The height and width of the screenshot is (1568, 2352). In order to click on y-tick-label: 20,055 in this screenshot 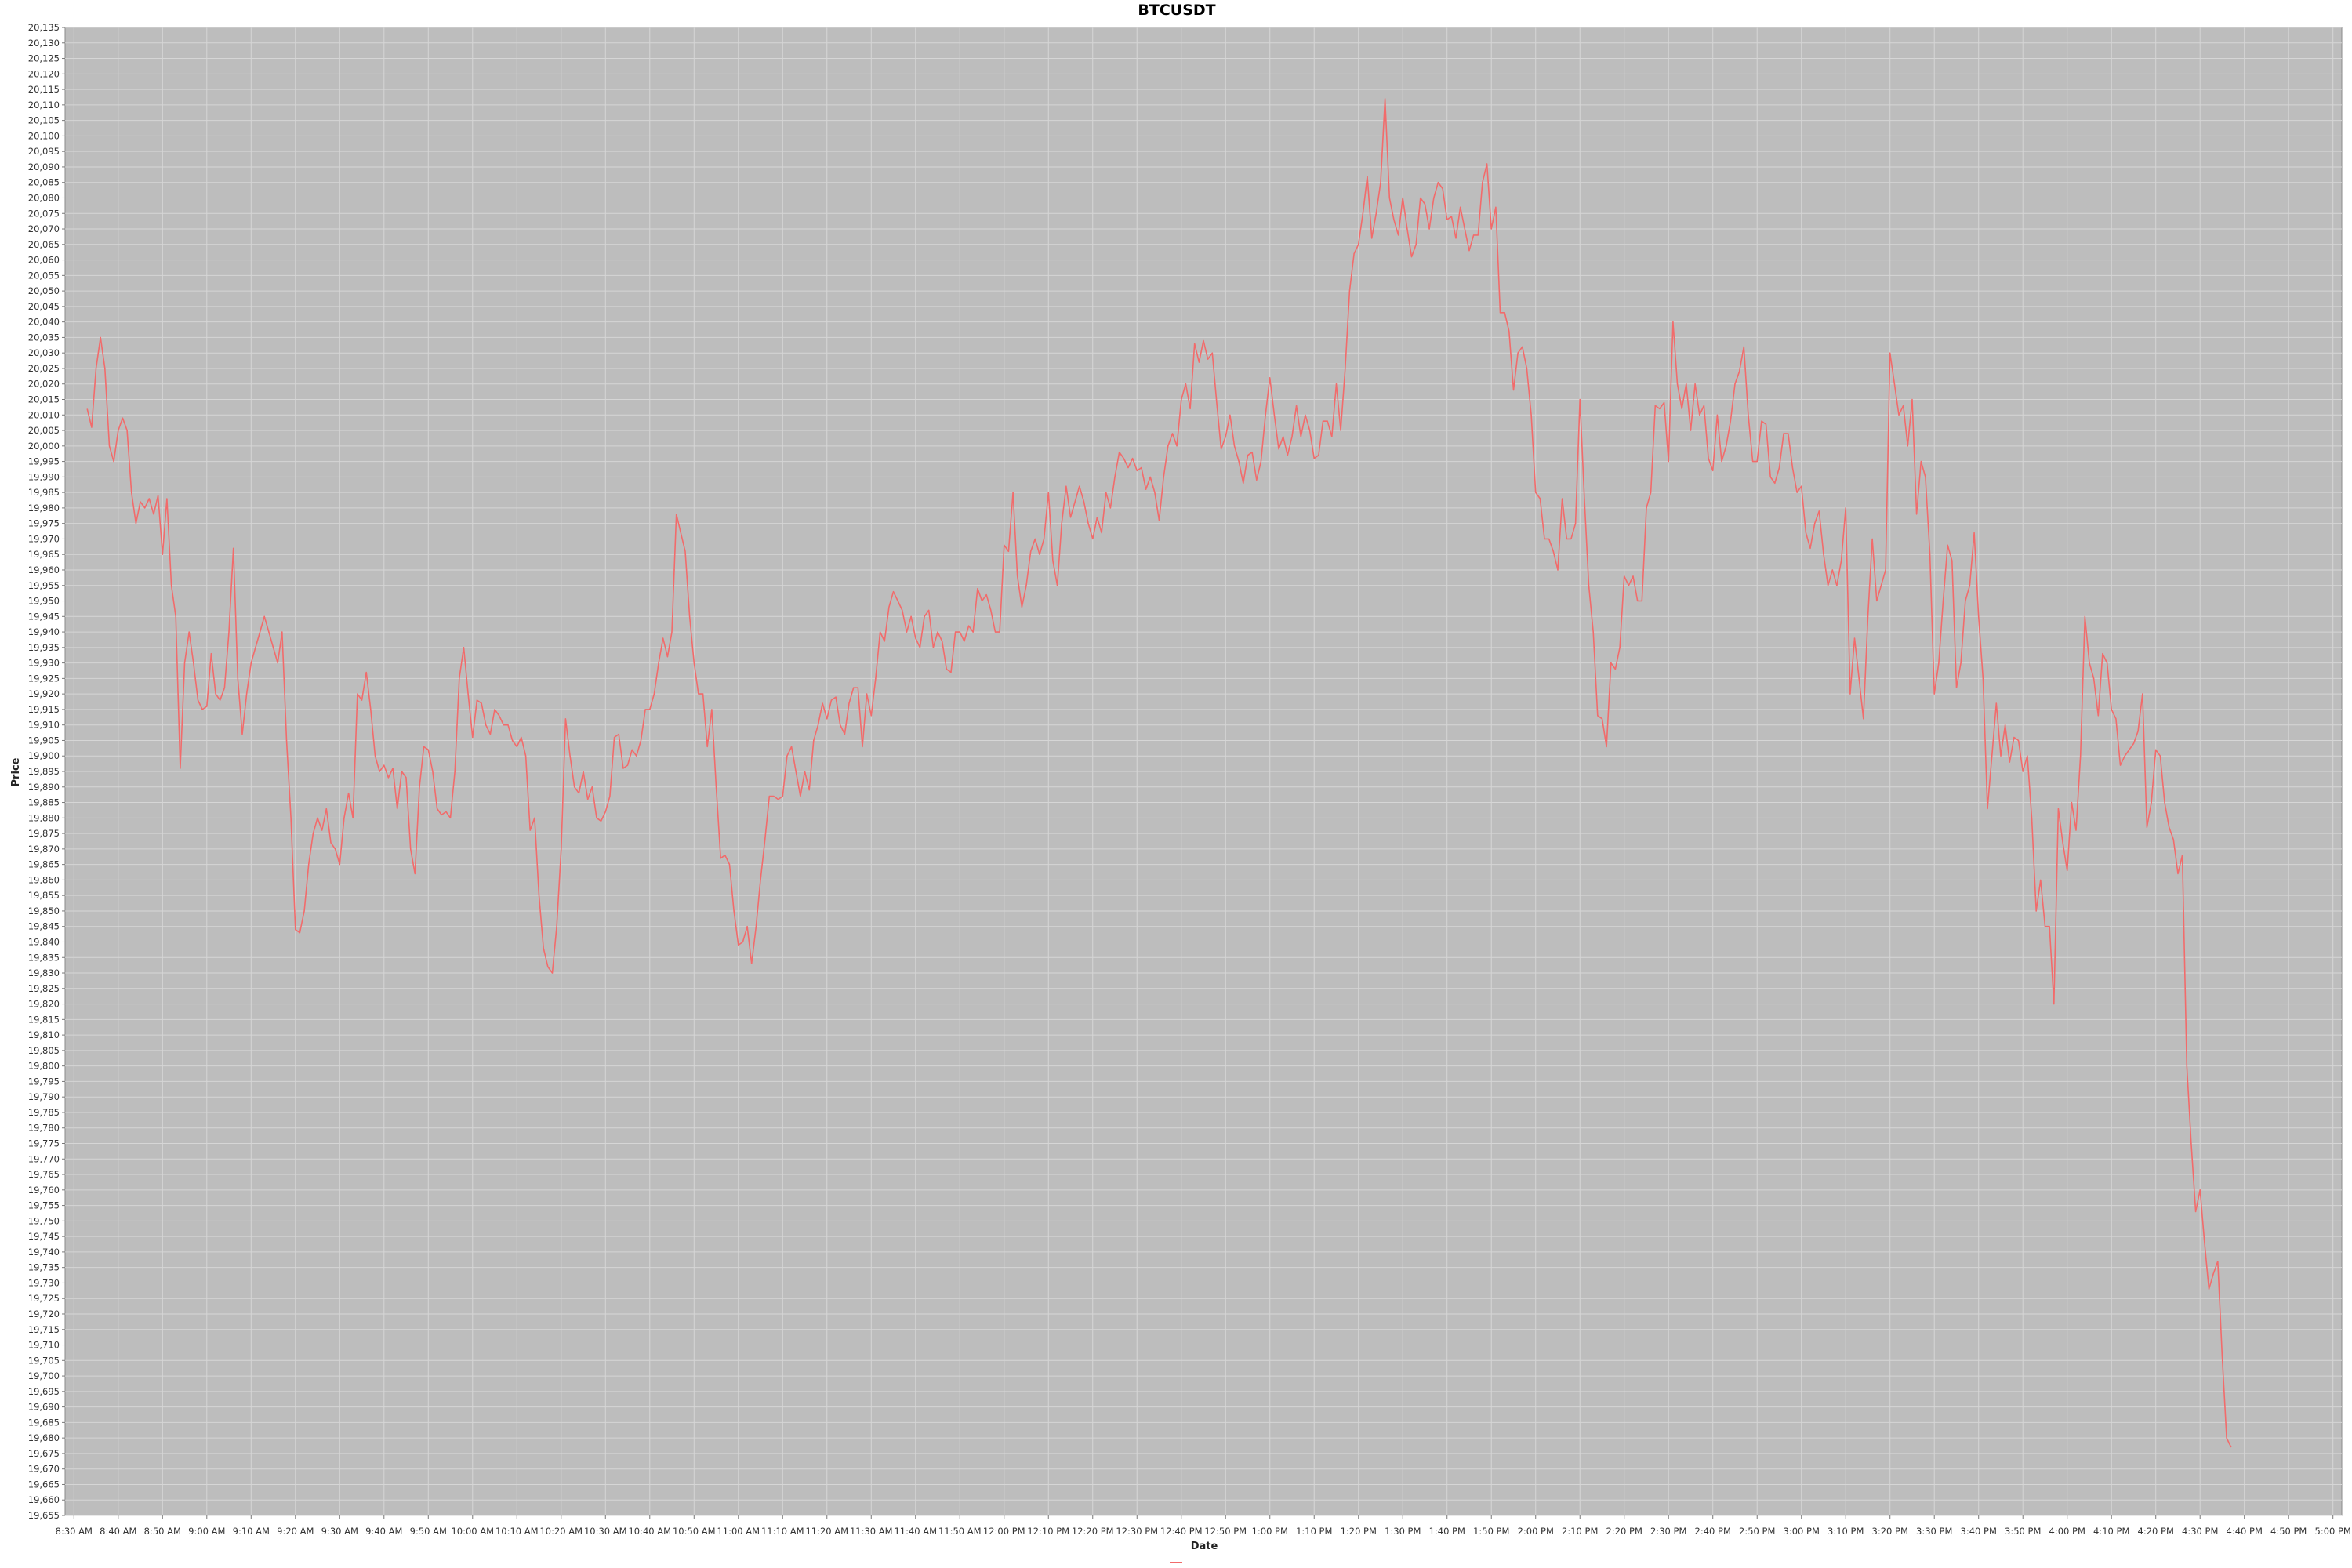, I will do `click(44, 275)`.